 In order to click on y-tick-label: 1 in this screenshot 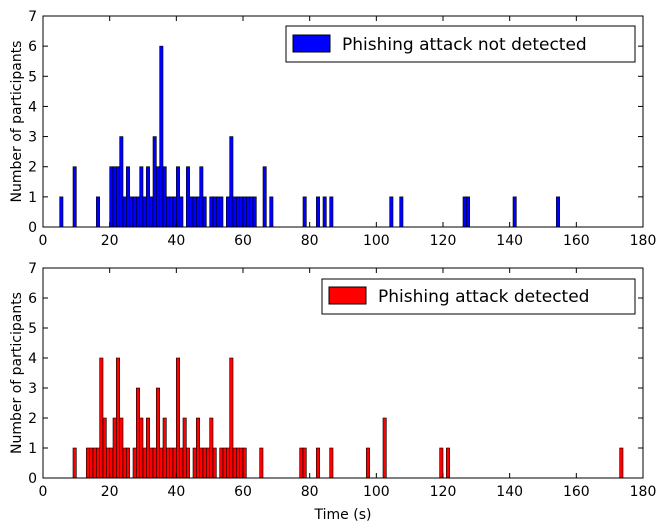, I will do `click(32, 198)`.